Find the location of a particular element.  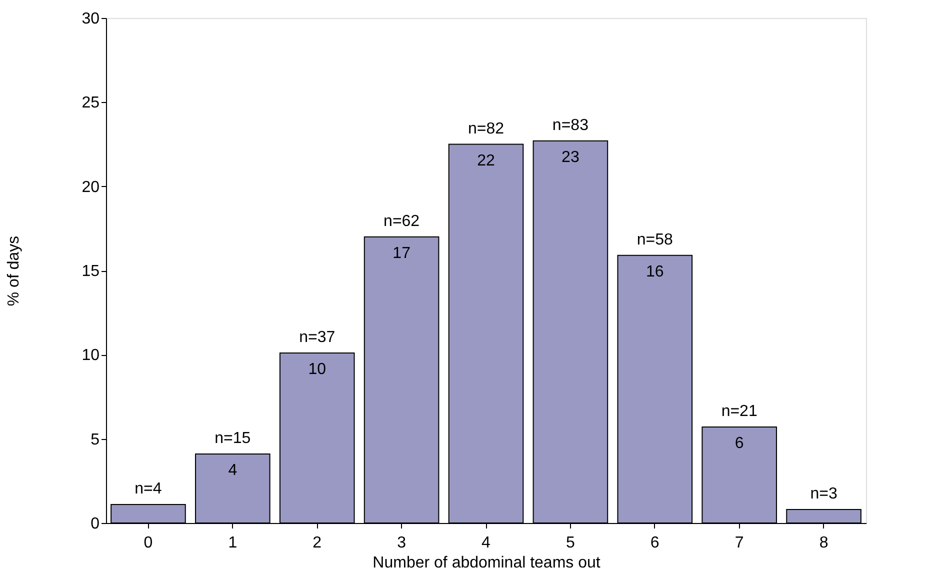

annotation: n=62 is located at coordinates (402, 221).